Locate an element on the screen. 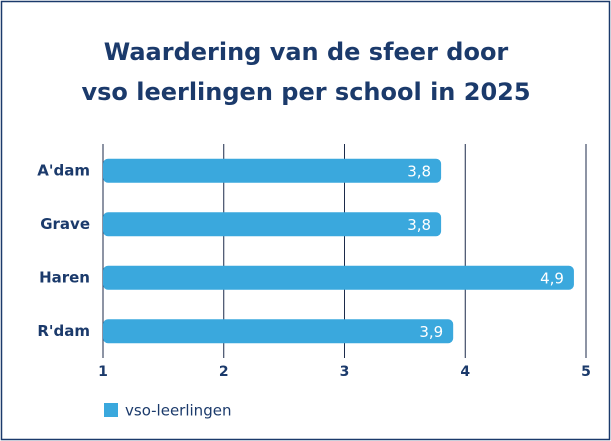 This screenshot has width=611, height=441. chart-title: Waardering van de sfeer door is located at coordinates (306, 52).